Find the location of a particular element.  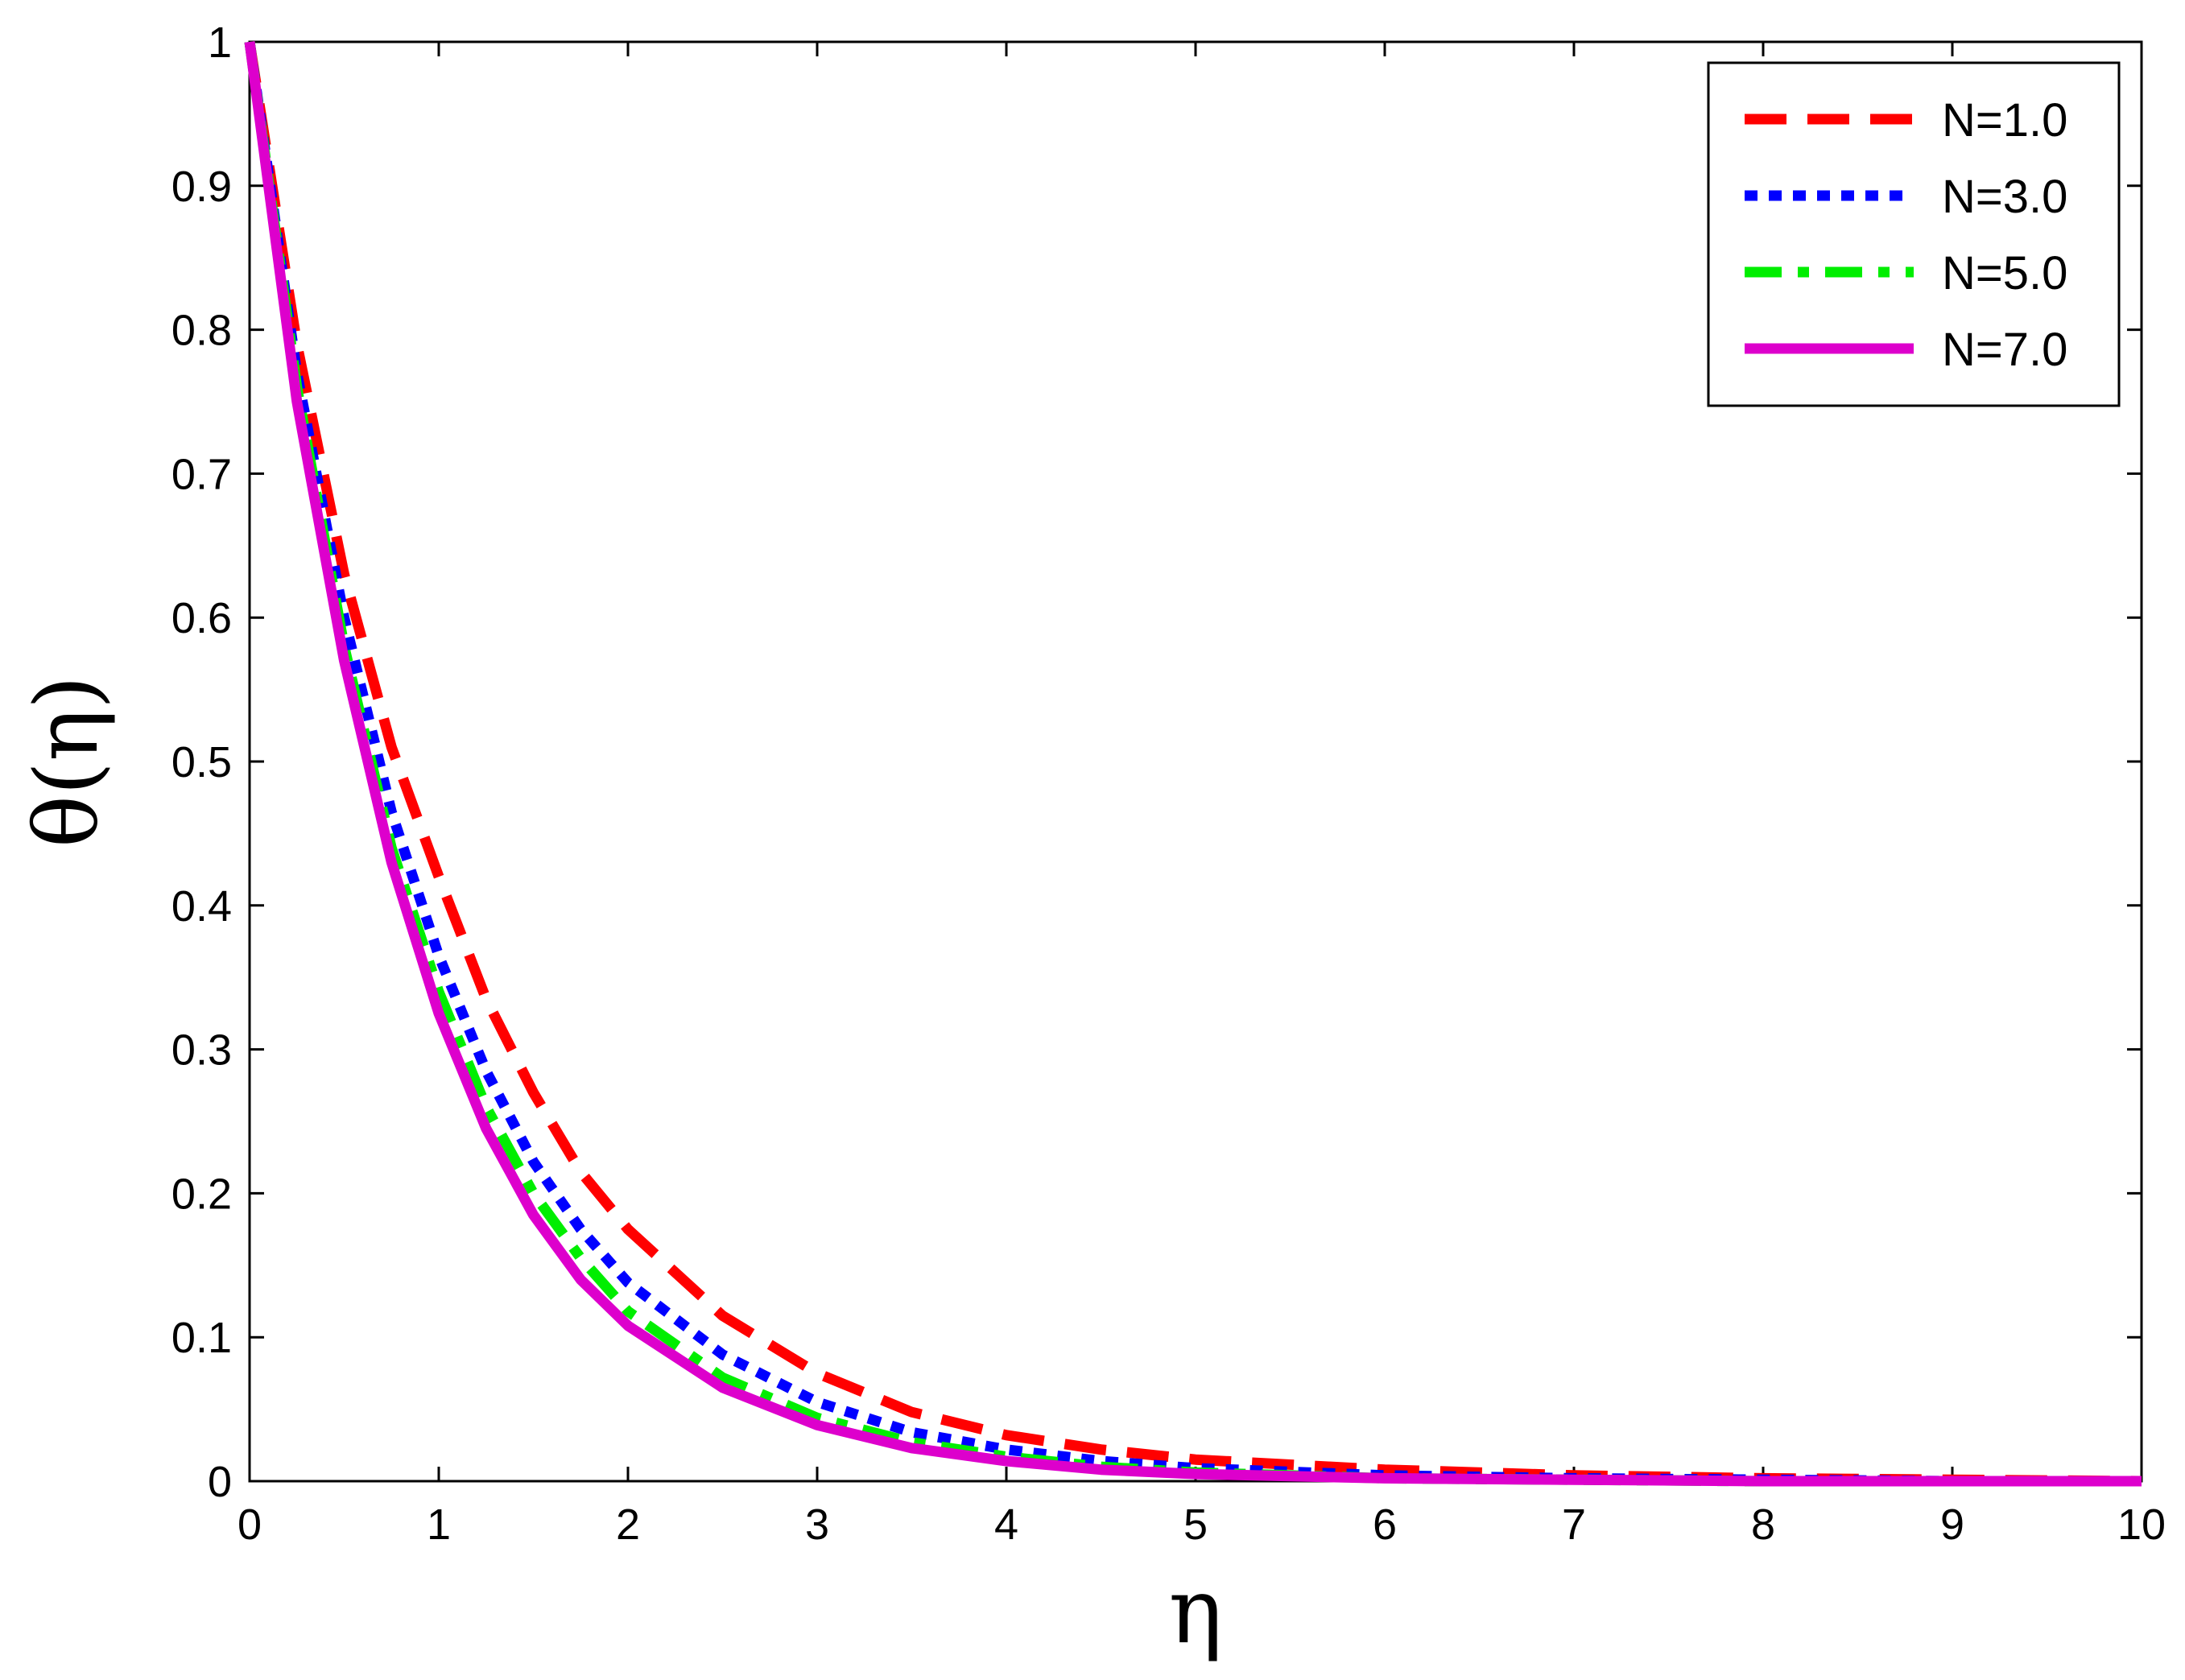

x-axis-label: η is located at coordinates (1195, 1611).